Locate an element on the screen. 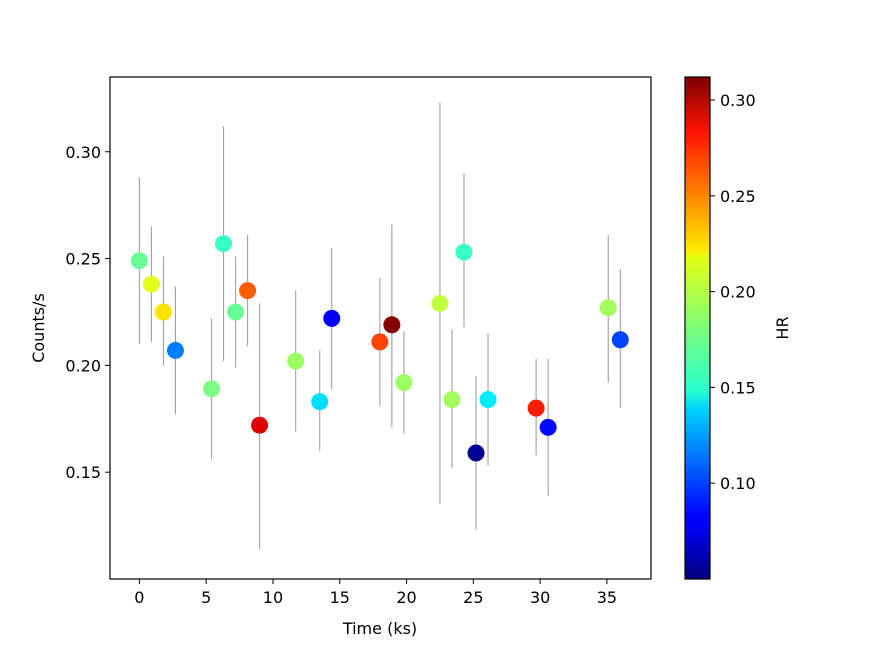  x-tick-label: 5 is located at coordinates (206, 597).